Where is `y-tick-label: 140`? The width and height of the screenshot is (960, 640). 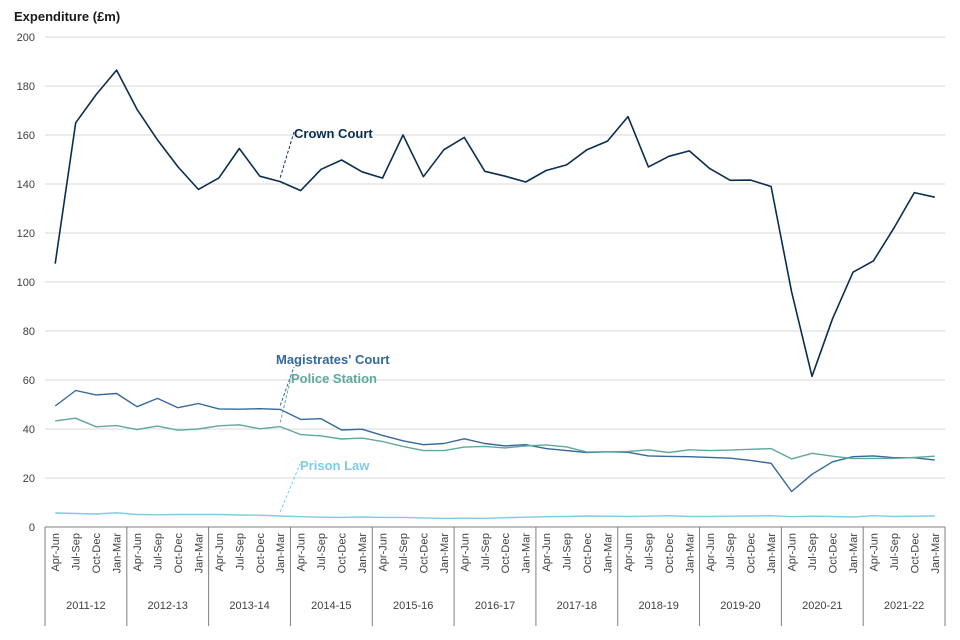 y-tick-label: 140 is located at coordinates (26, 185).